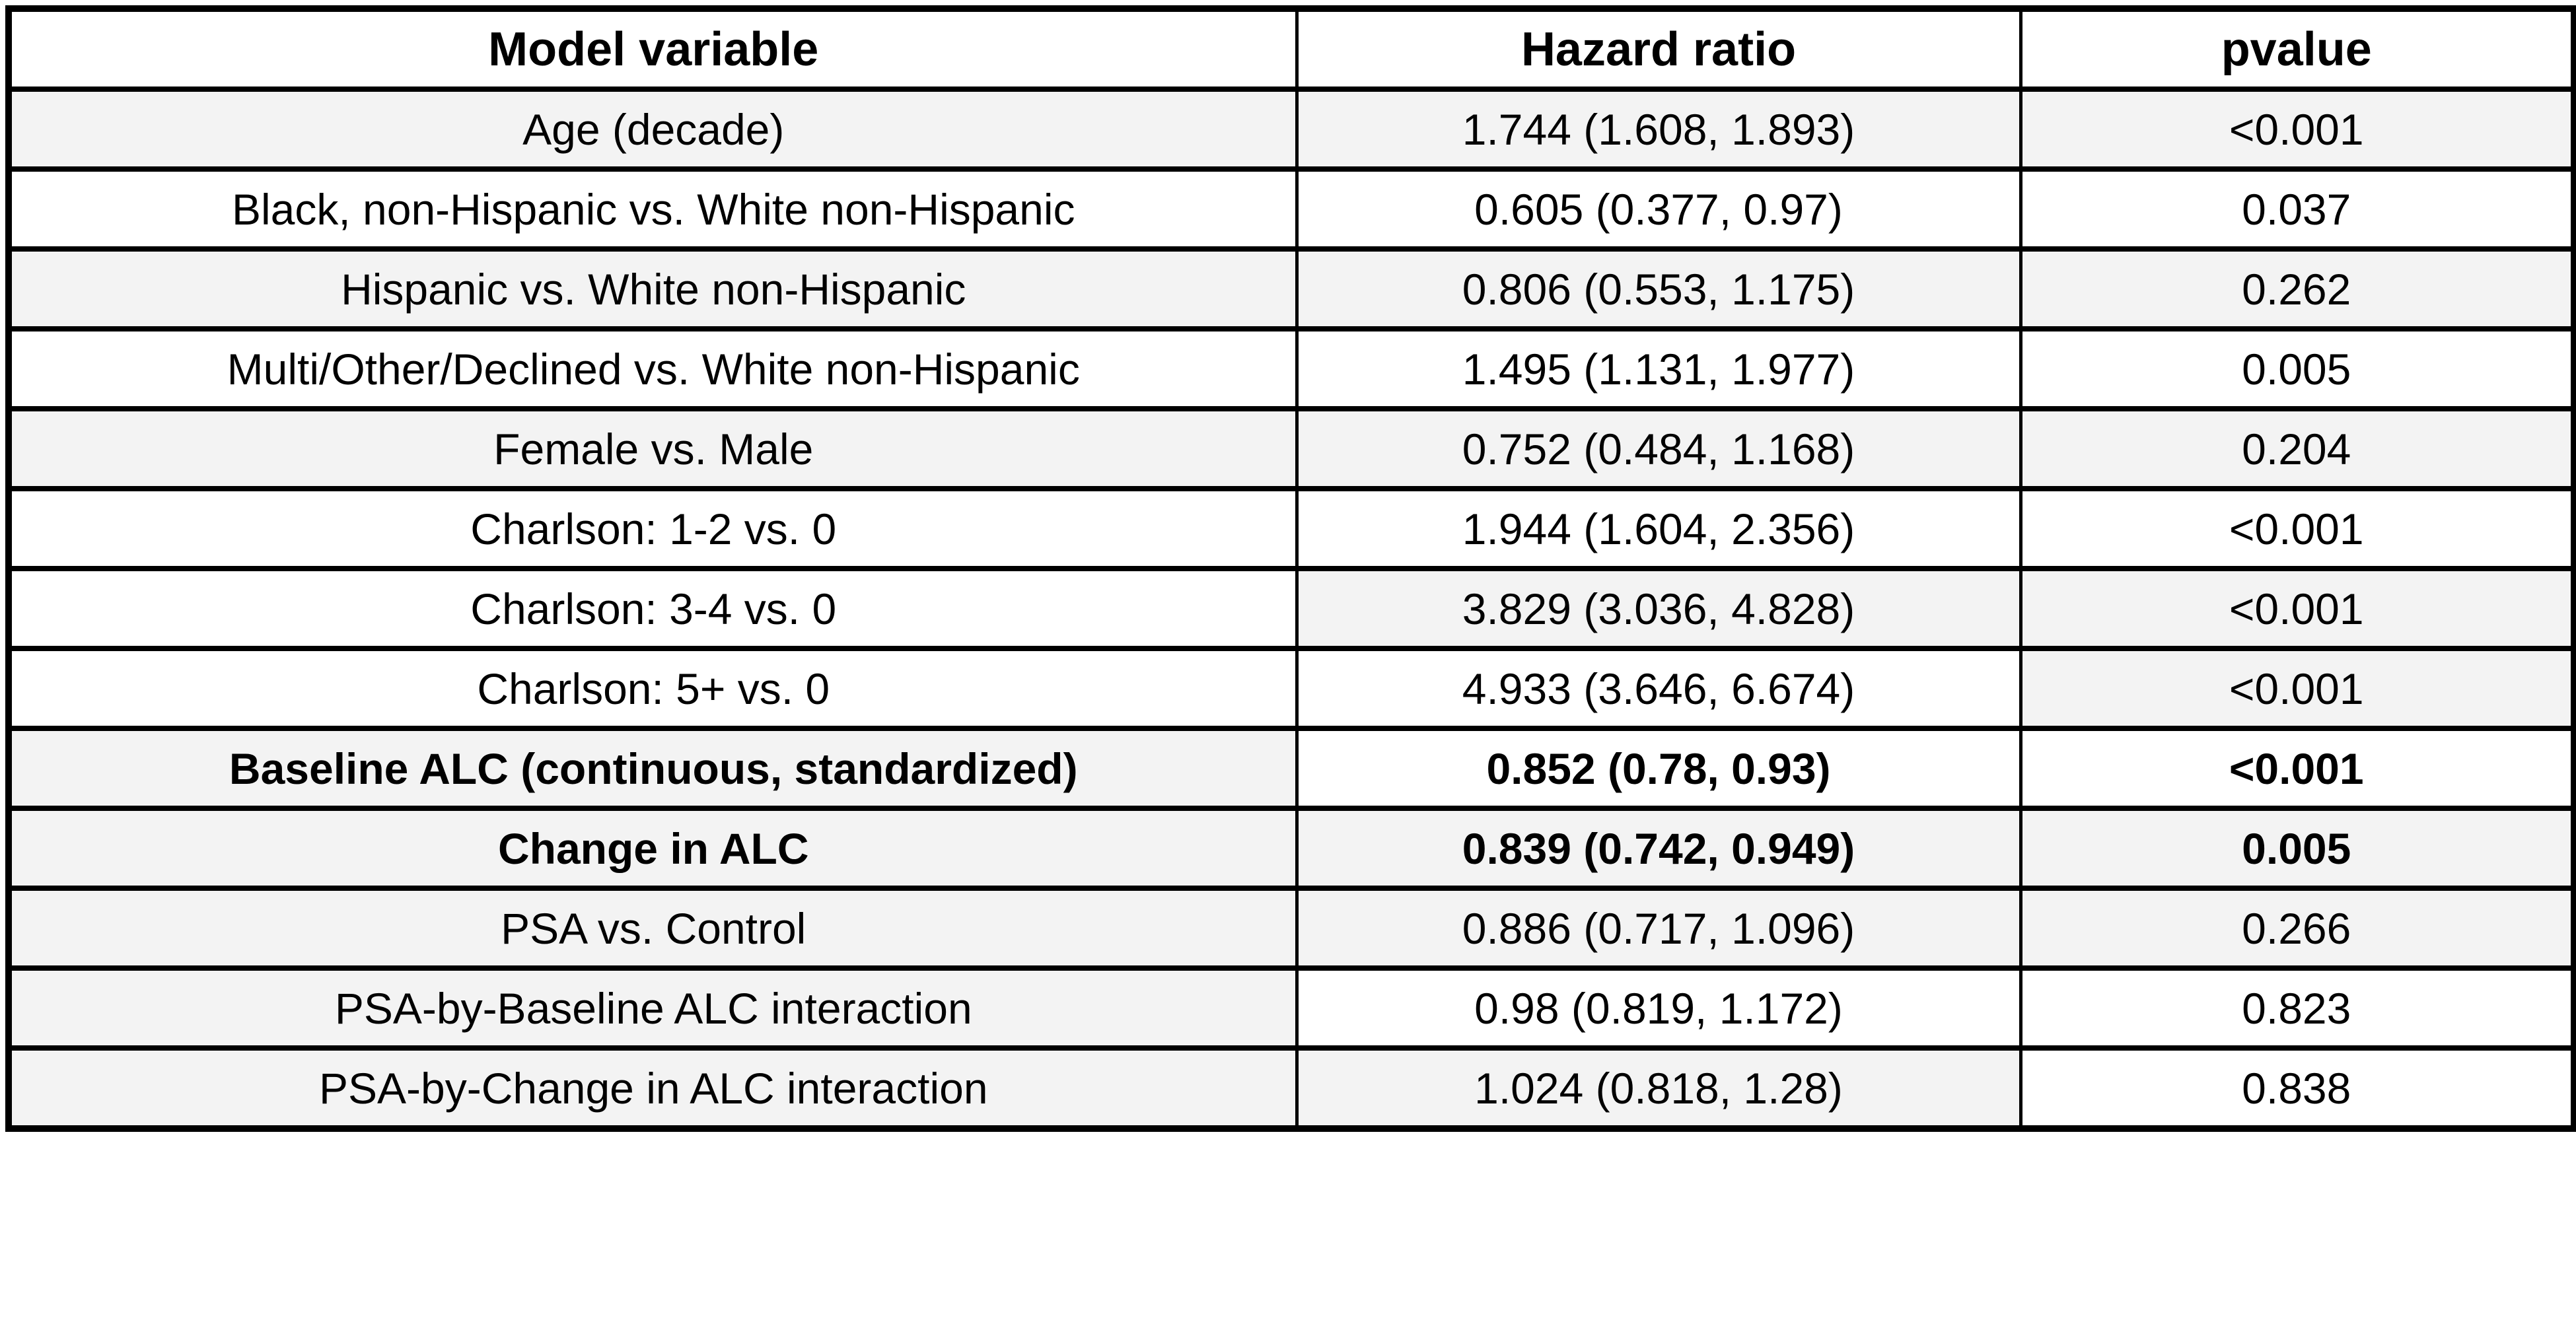 The image size is (2576, 1326). What do you see at coordinates (2298, 209) in the screenshot?
I see `cell-pvalue: 0.037` at bounding box center [2298, 209].